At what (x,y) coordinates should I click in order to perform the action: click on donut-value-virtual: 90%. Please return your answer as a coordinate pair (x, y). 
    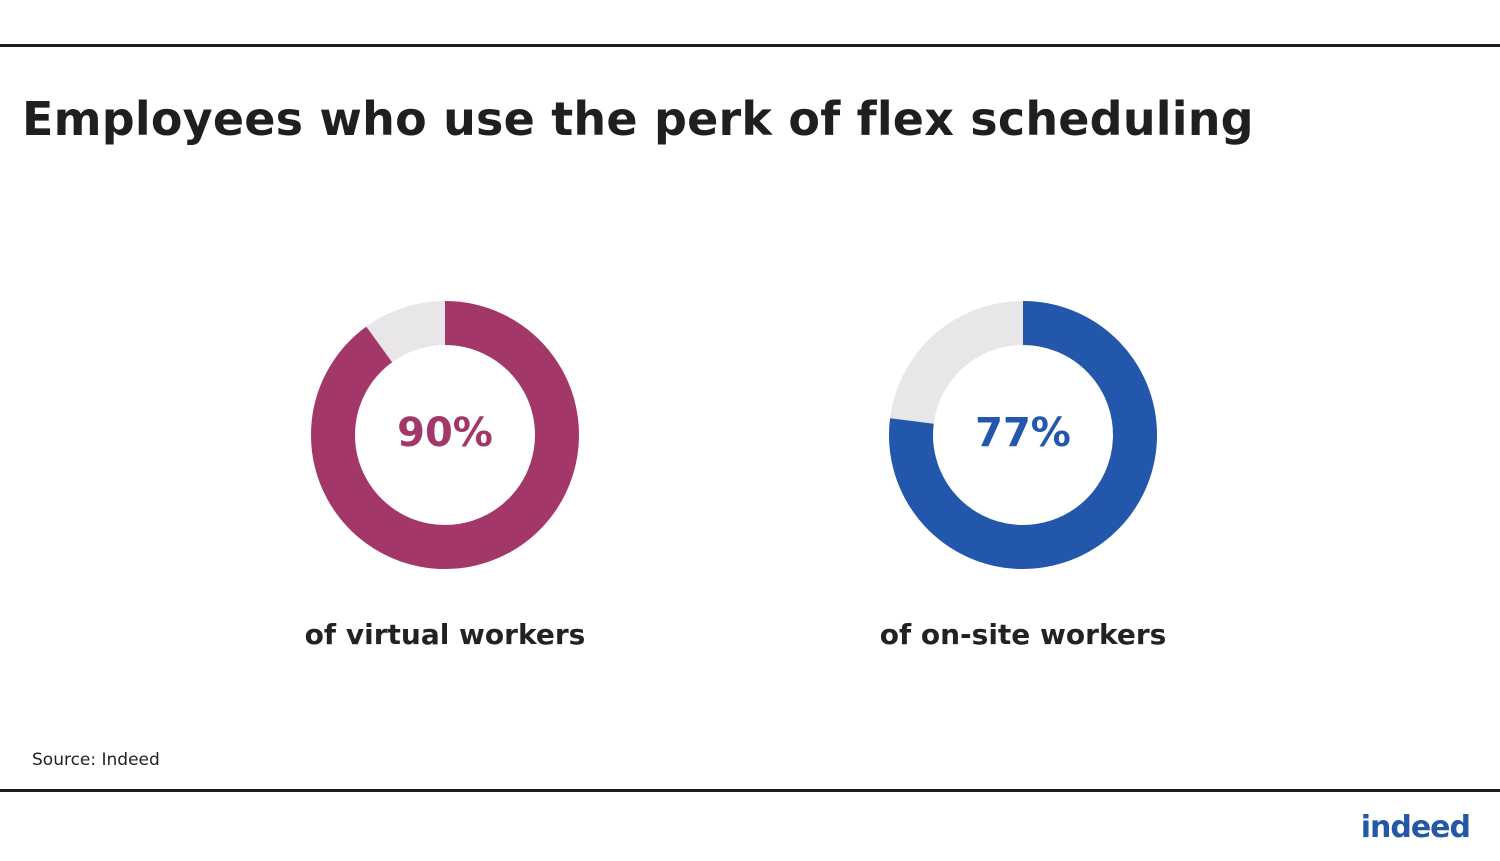
    Looking at the image, I should click on (445, 433).